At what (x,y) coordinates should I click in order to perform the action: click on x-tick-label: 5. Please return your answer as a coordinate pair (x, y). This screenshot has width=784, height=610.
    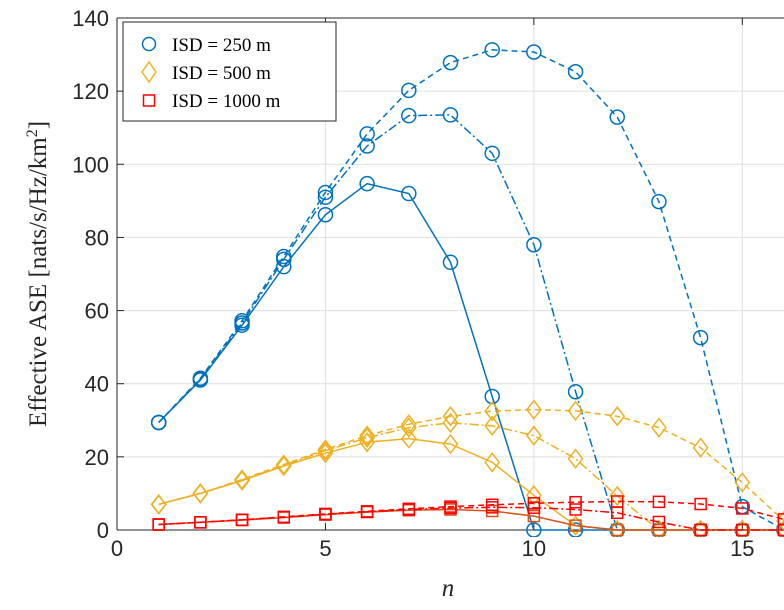
    Looking at the image, I should click on (325, 548).